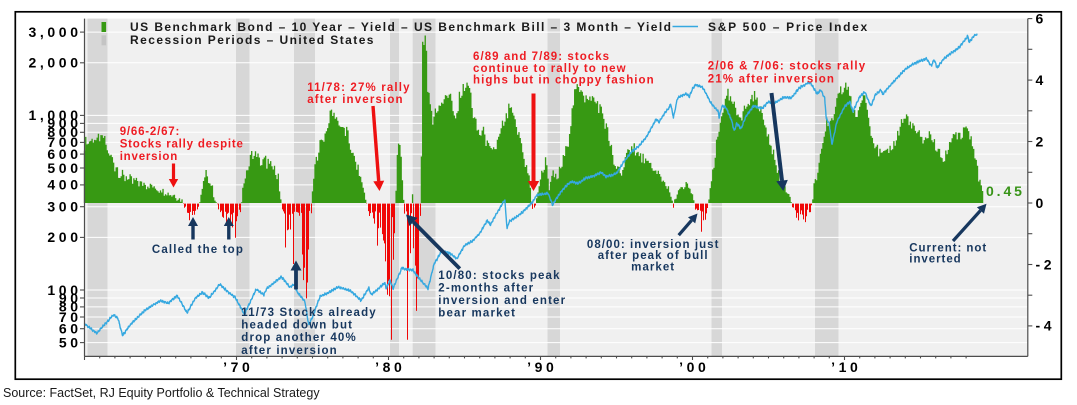 This screenshot has width=1077, height=405. I want to click on svg-text: 60, so click(70, 329).